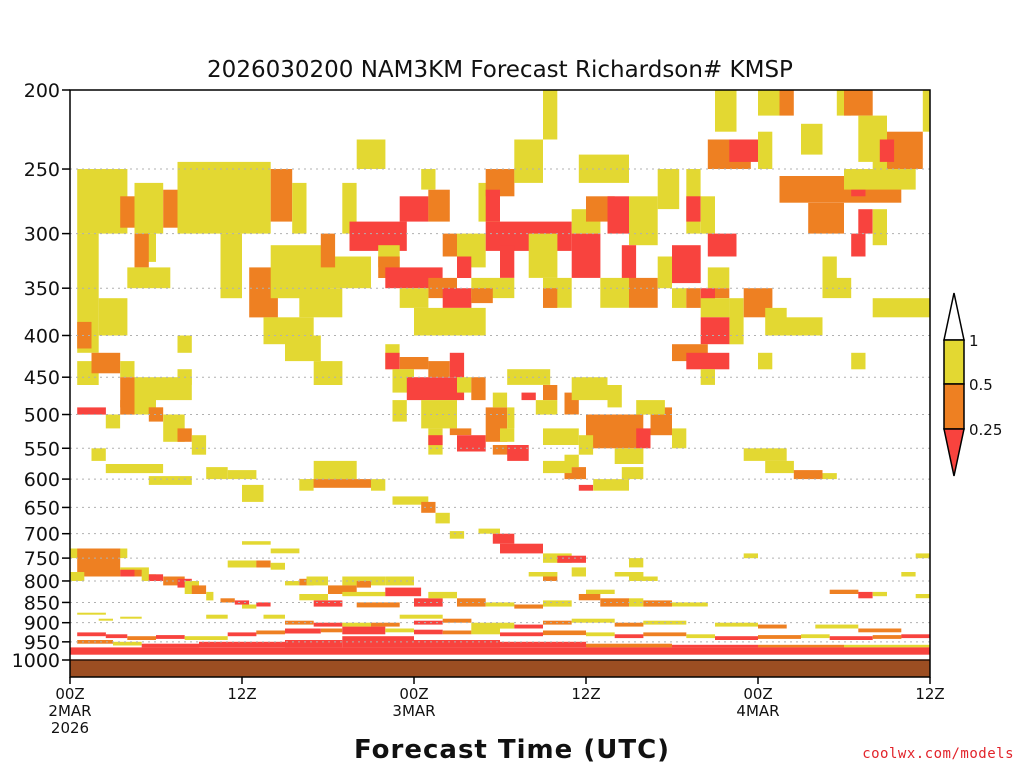 Image resolution: width=1024 pixels, height=768 pixels. I want to click on legend-label: 0.25, so click(985, 430).